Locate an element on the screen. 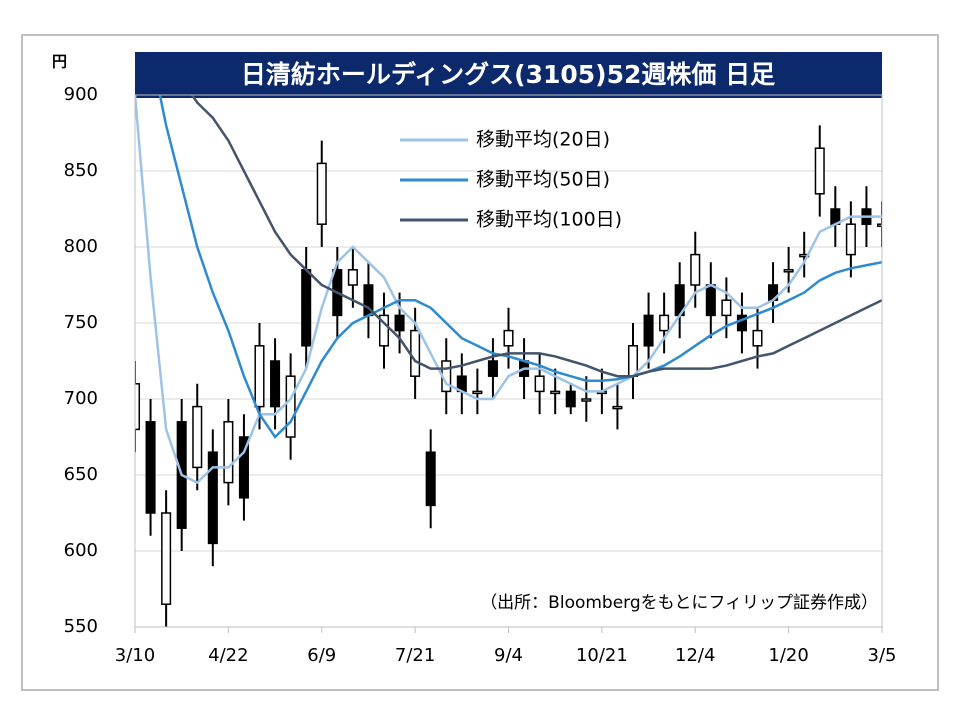 The image size is (960, 720). x-tick-label: 3/5 is located at coordinates (882, 655).